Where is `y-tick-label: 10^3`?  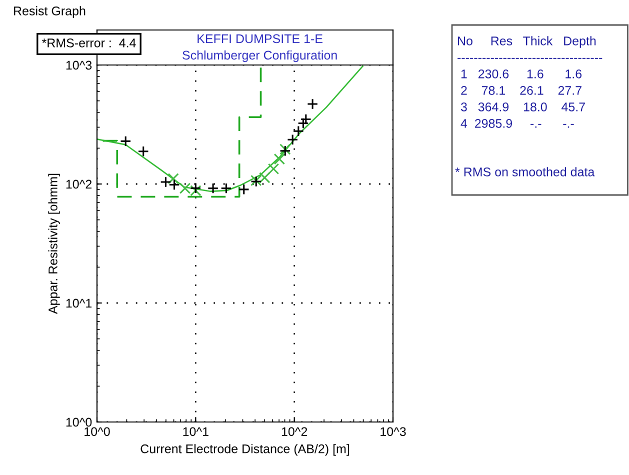 y-tick-label: 10^3 is located at coordinates (79, 65).